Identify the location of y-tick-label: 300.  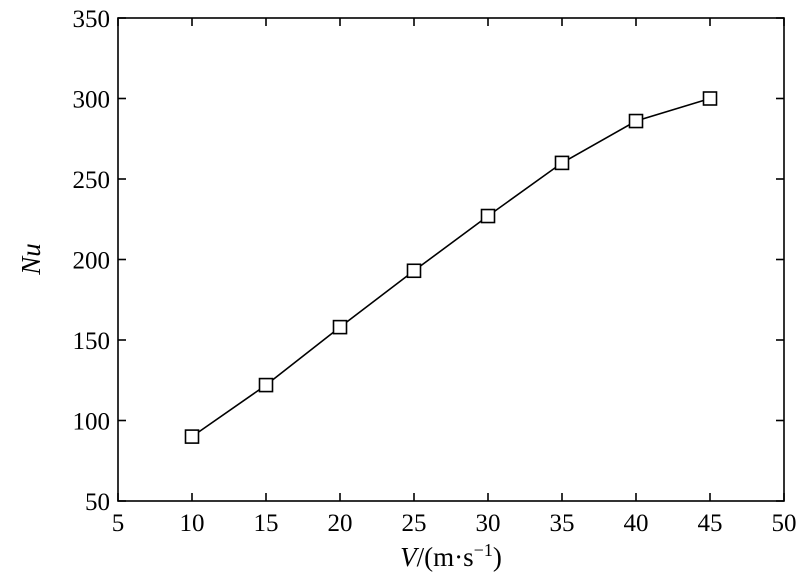
(92, 100).